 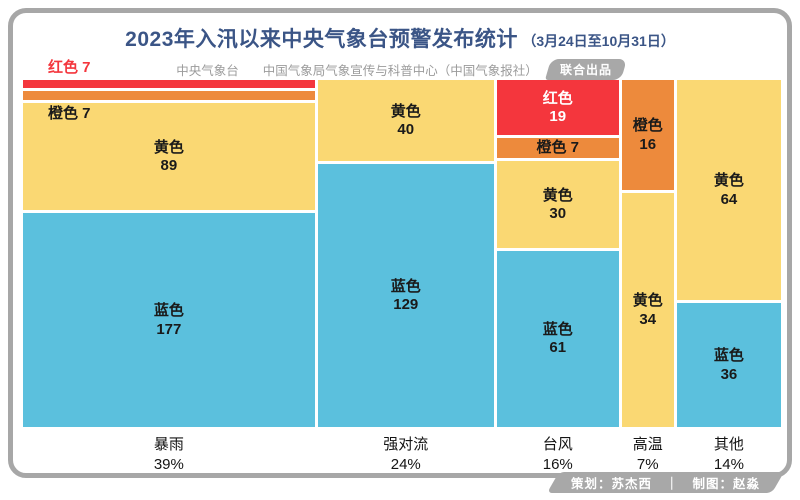 I want to click on segment-3-红色: 红色 19, so click(x=557, y=107).